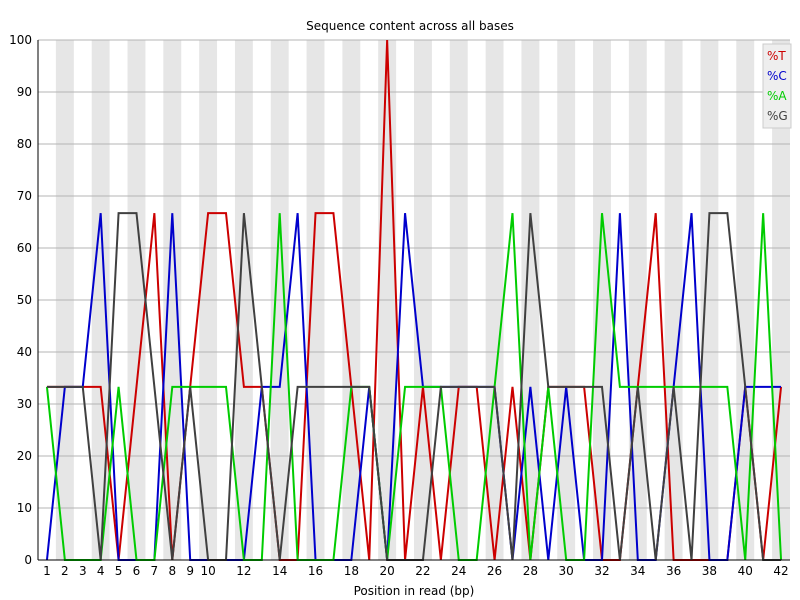  What do you see at coordinates (24, 508) in the screenshot?
I see `y-tick-label: 10` at bounding box center [24, 508].